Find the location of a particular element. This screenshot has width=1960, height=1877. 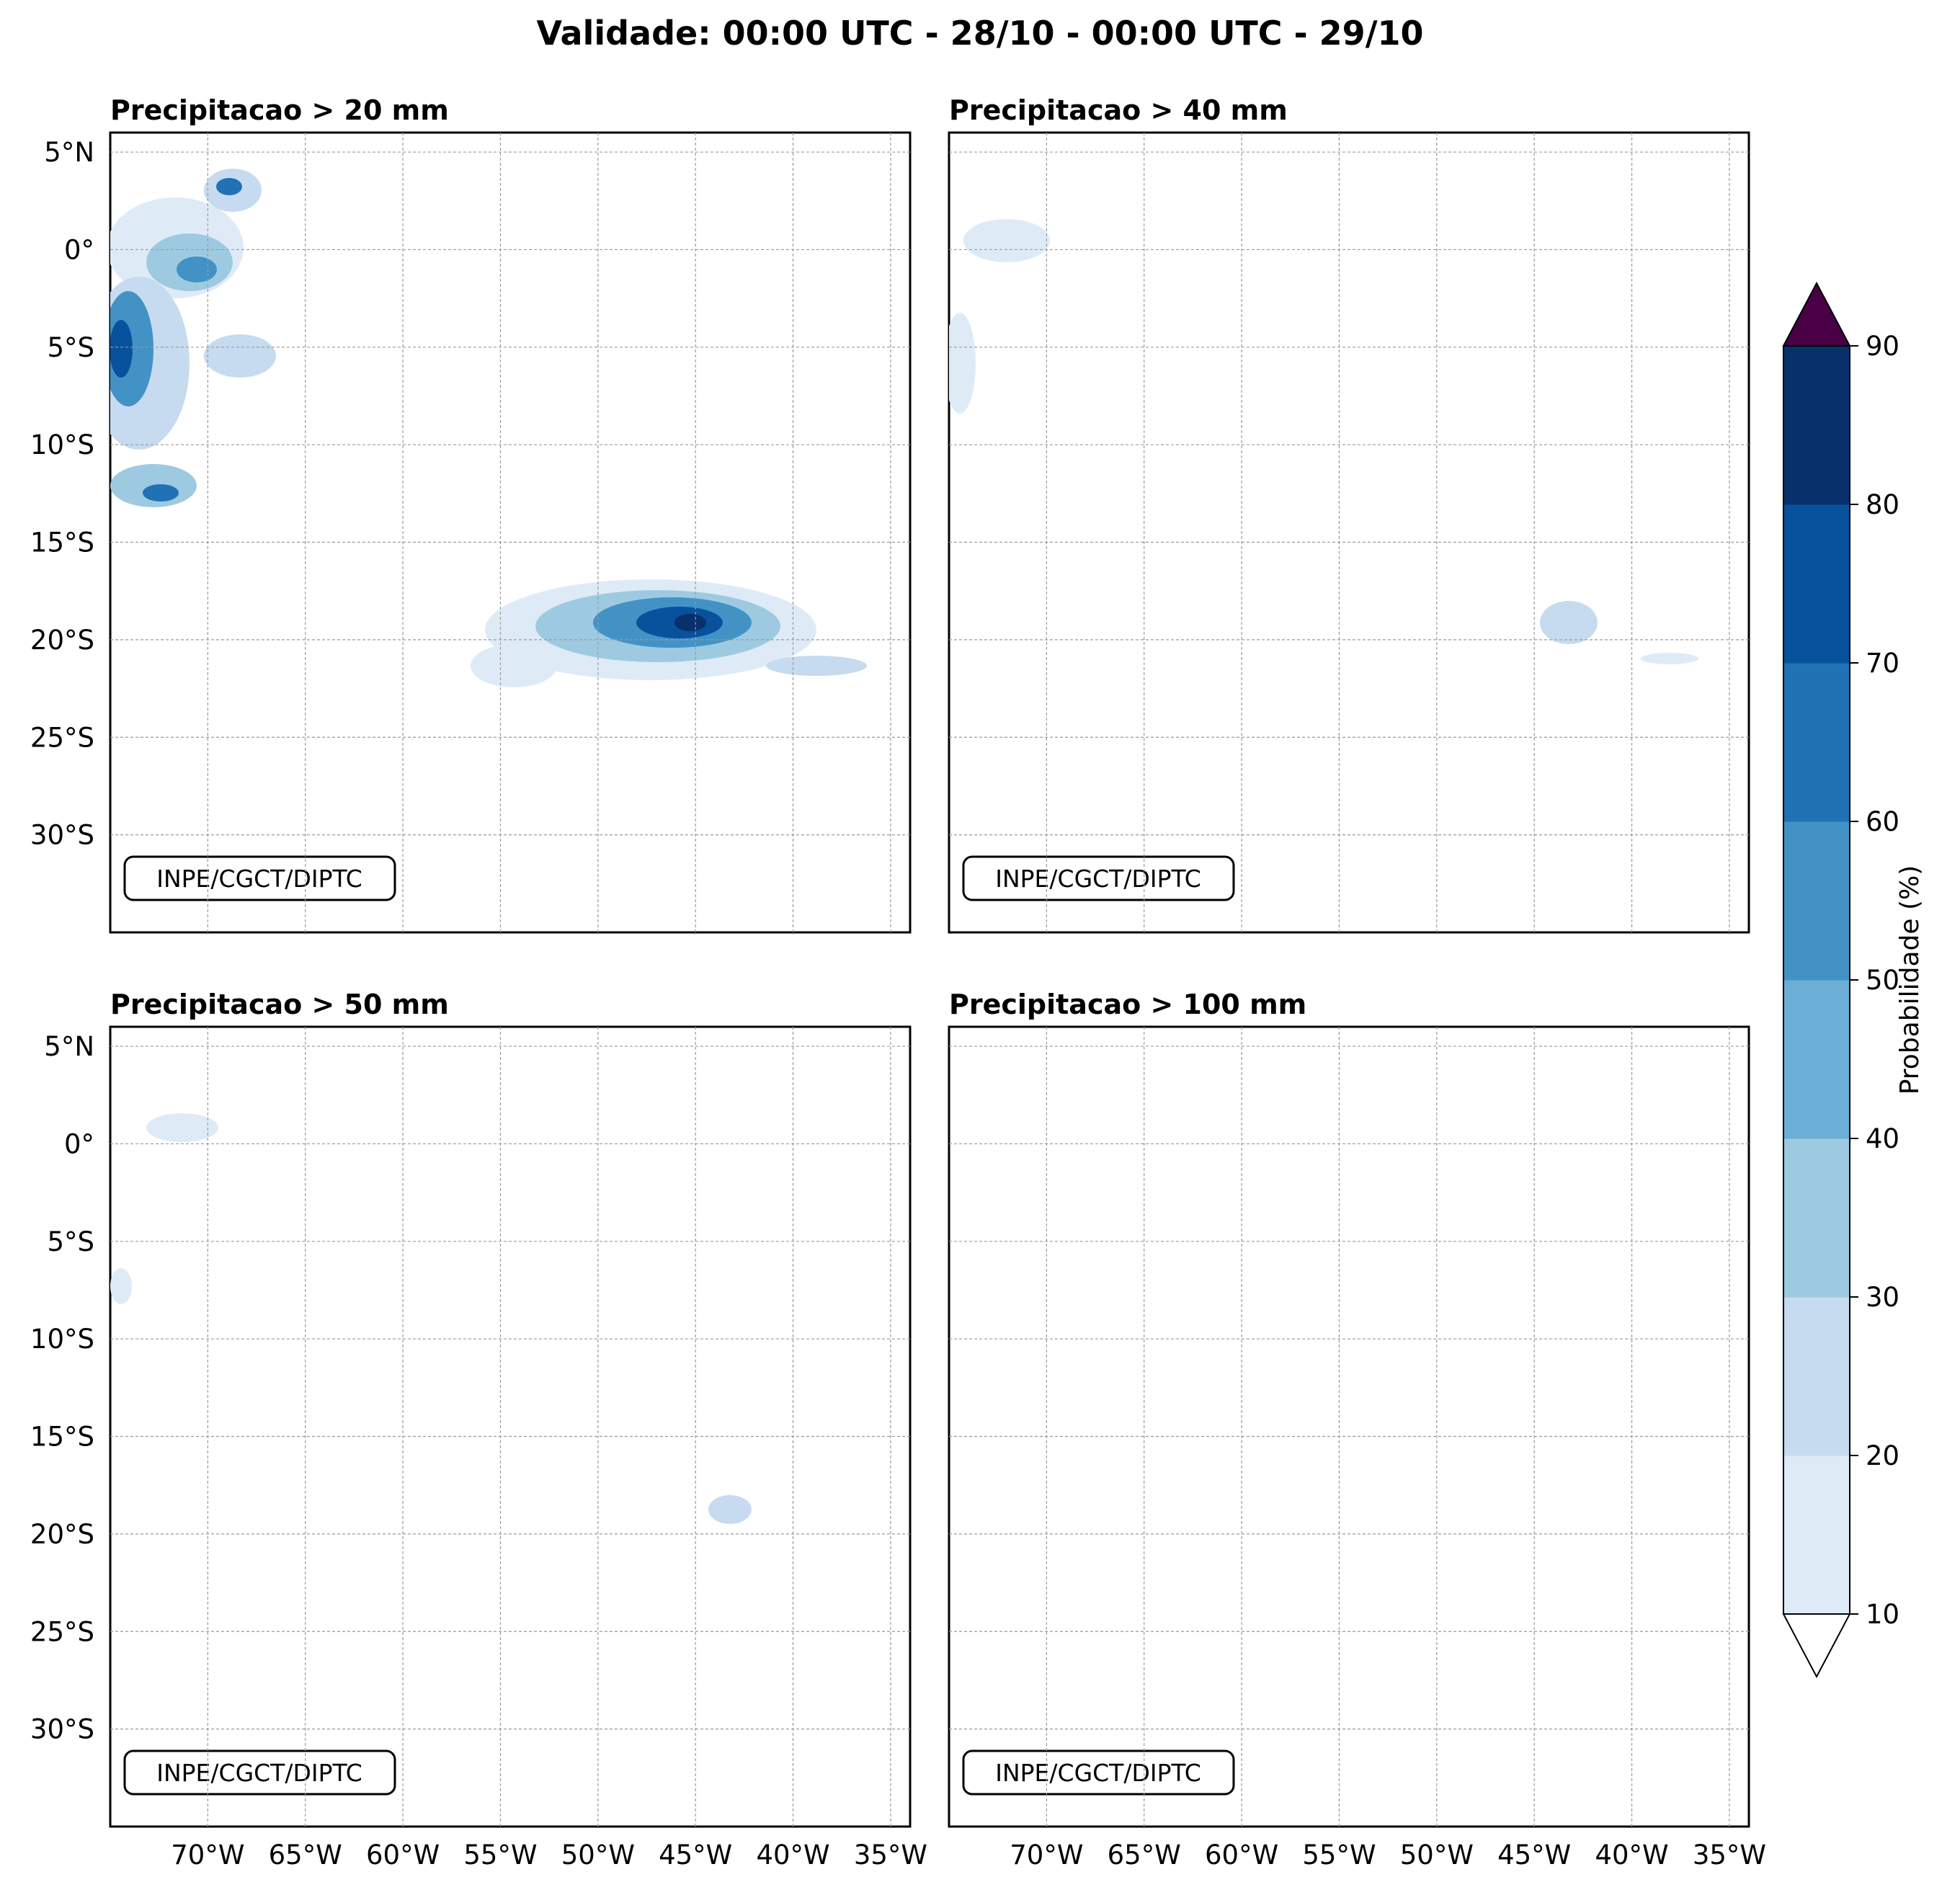

colorbar-label: Probabilidade (%) is located at coordinates (1910, 980).